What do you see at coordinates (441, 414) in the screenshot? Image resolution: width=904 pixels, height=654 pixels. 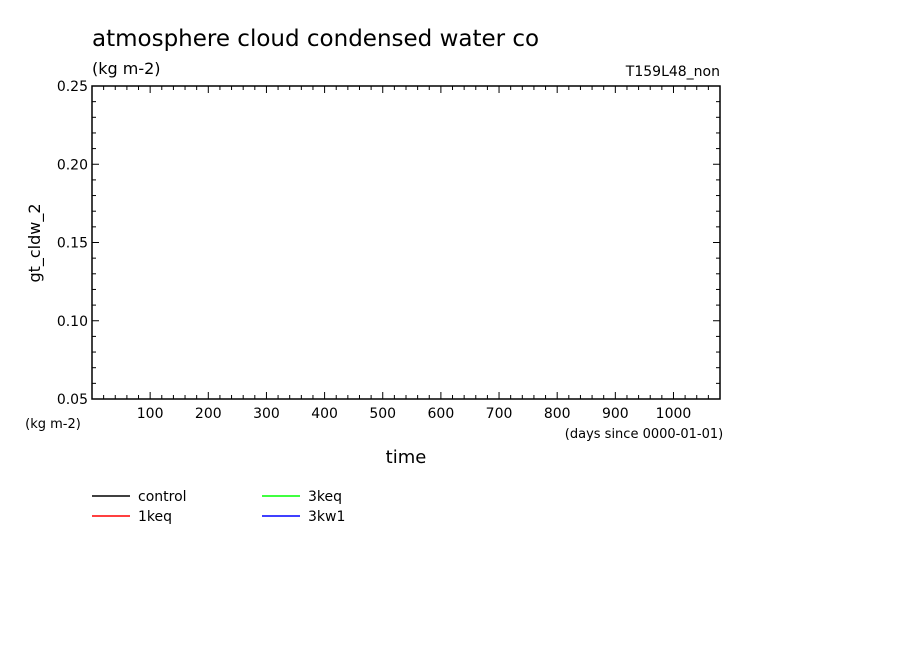 I see `x-tick-label: 600` at bounding box center [441, 414].